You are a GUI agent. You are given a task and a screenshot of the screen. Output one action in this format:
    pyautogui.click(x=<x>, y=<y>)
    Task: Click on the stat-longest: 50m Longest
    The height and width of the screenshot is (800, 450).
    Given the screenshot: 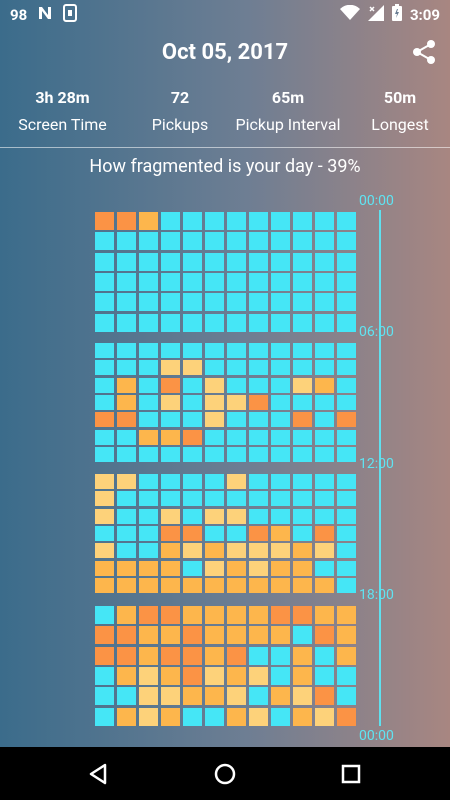 What is the action you would take?
    pyautogui.click(x=400, y=112)
    